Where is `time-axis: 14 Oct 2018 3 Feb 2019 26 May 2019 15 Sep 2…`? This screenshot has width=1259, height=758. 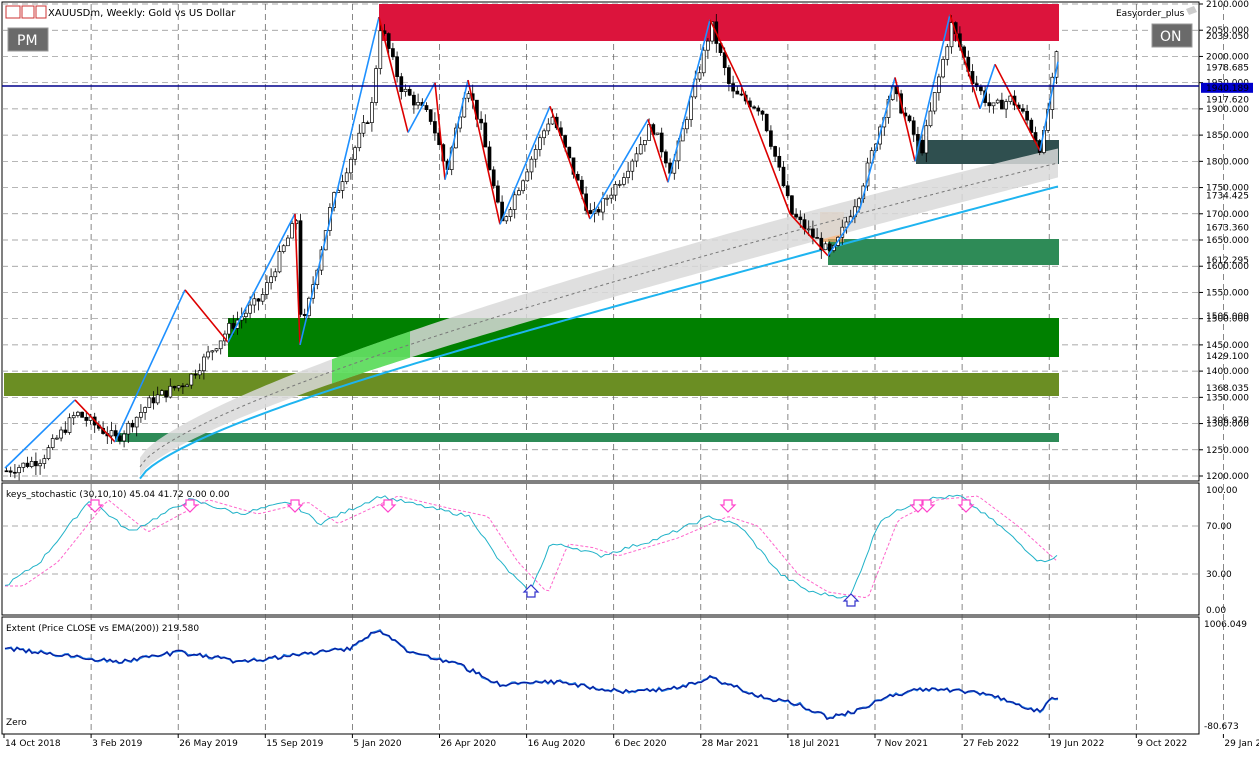 time-axis: 14 Oct 2018 3 Feb 2019 26 May 2019 15 Sep 2… is located at coordinates (631, 741).